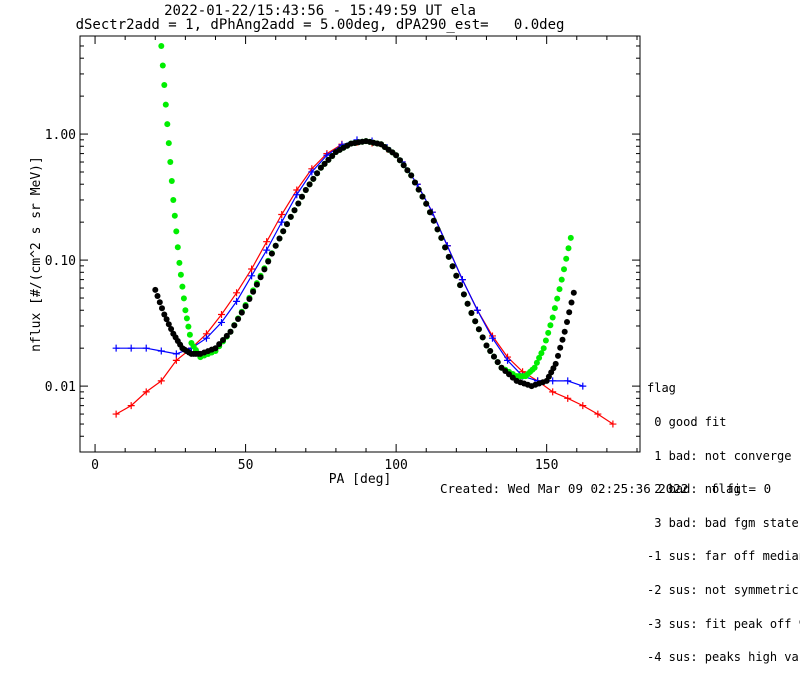 This screenshot has height=675, width=800. I want to click on y-tick-label: 0.10, so click(60, 261).